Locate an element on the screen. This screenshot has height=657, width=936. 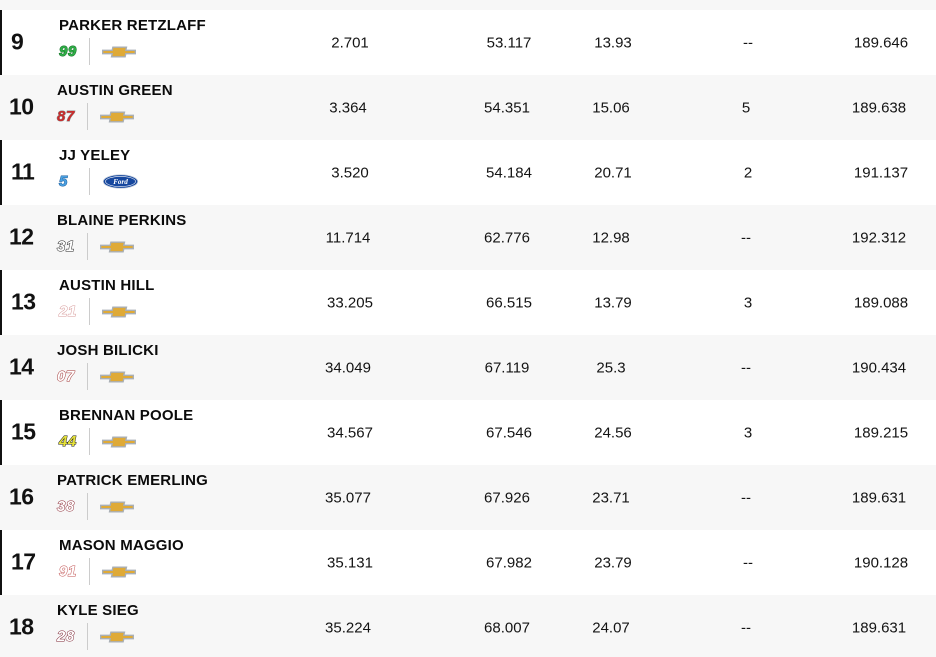
ford-oval-icon: Ford is located at coordinates (120, 181).